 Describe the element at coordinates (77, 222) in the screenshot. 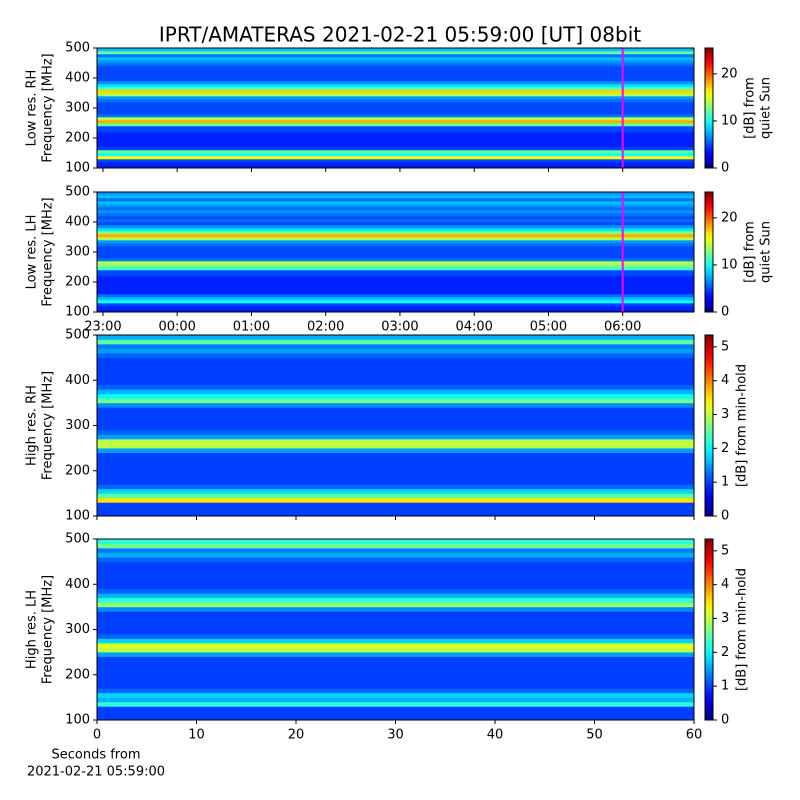

I see `y-tick-label: 400` at that location.